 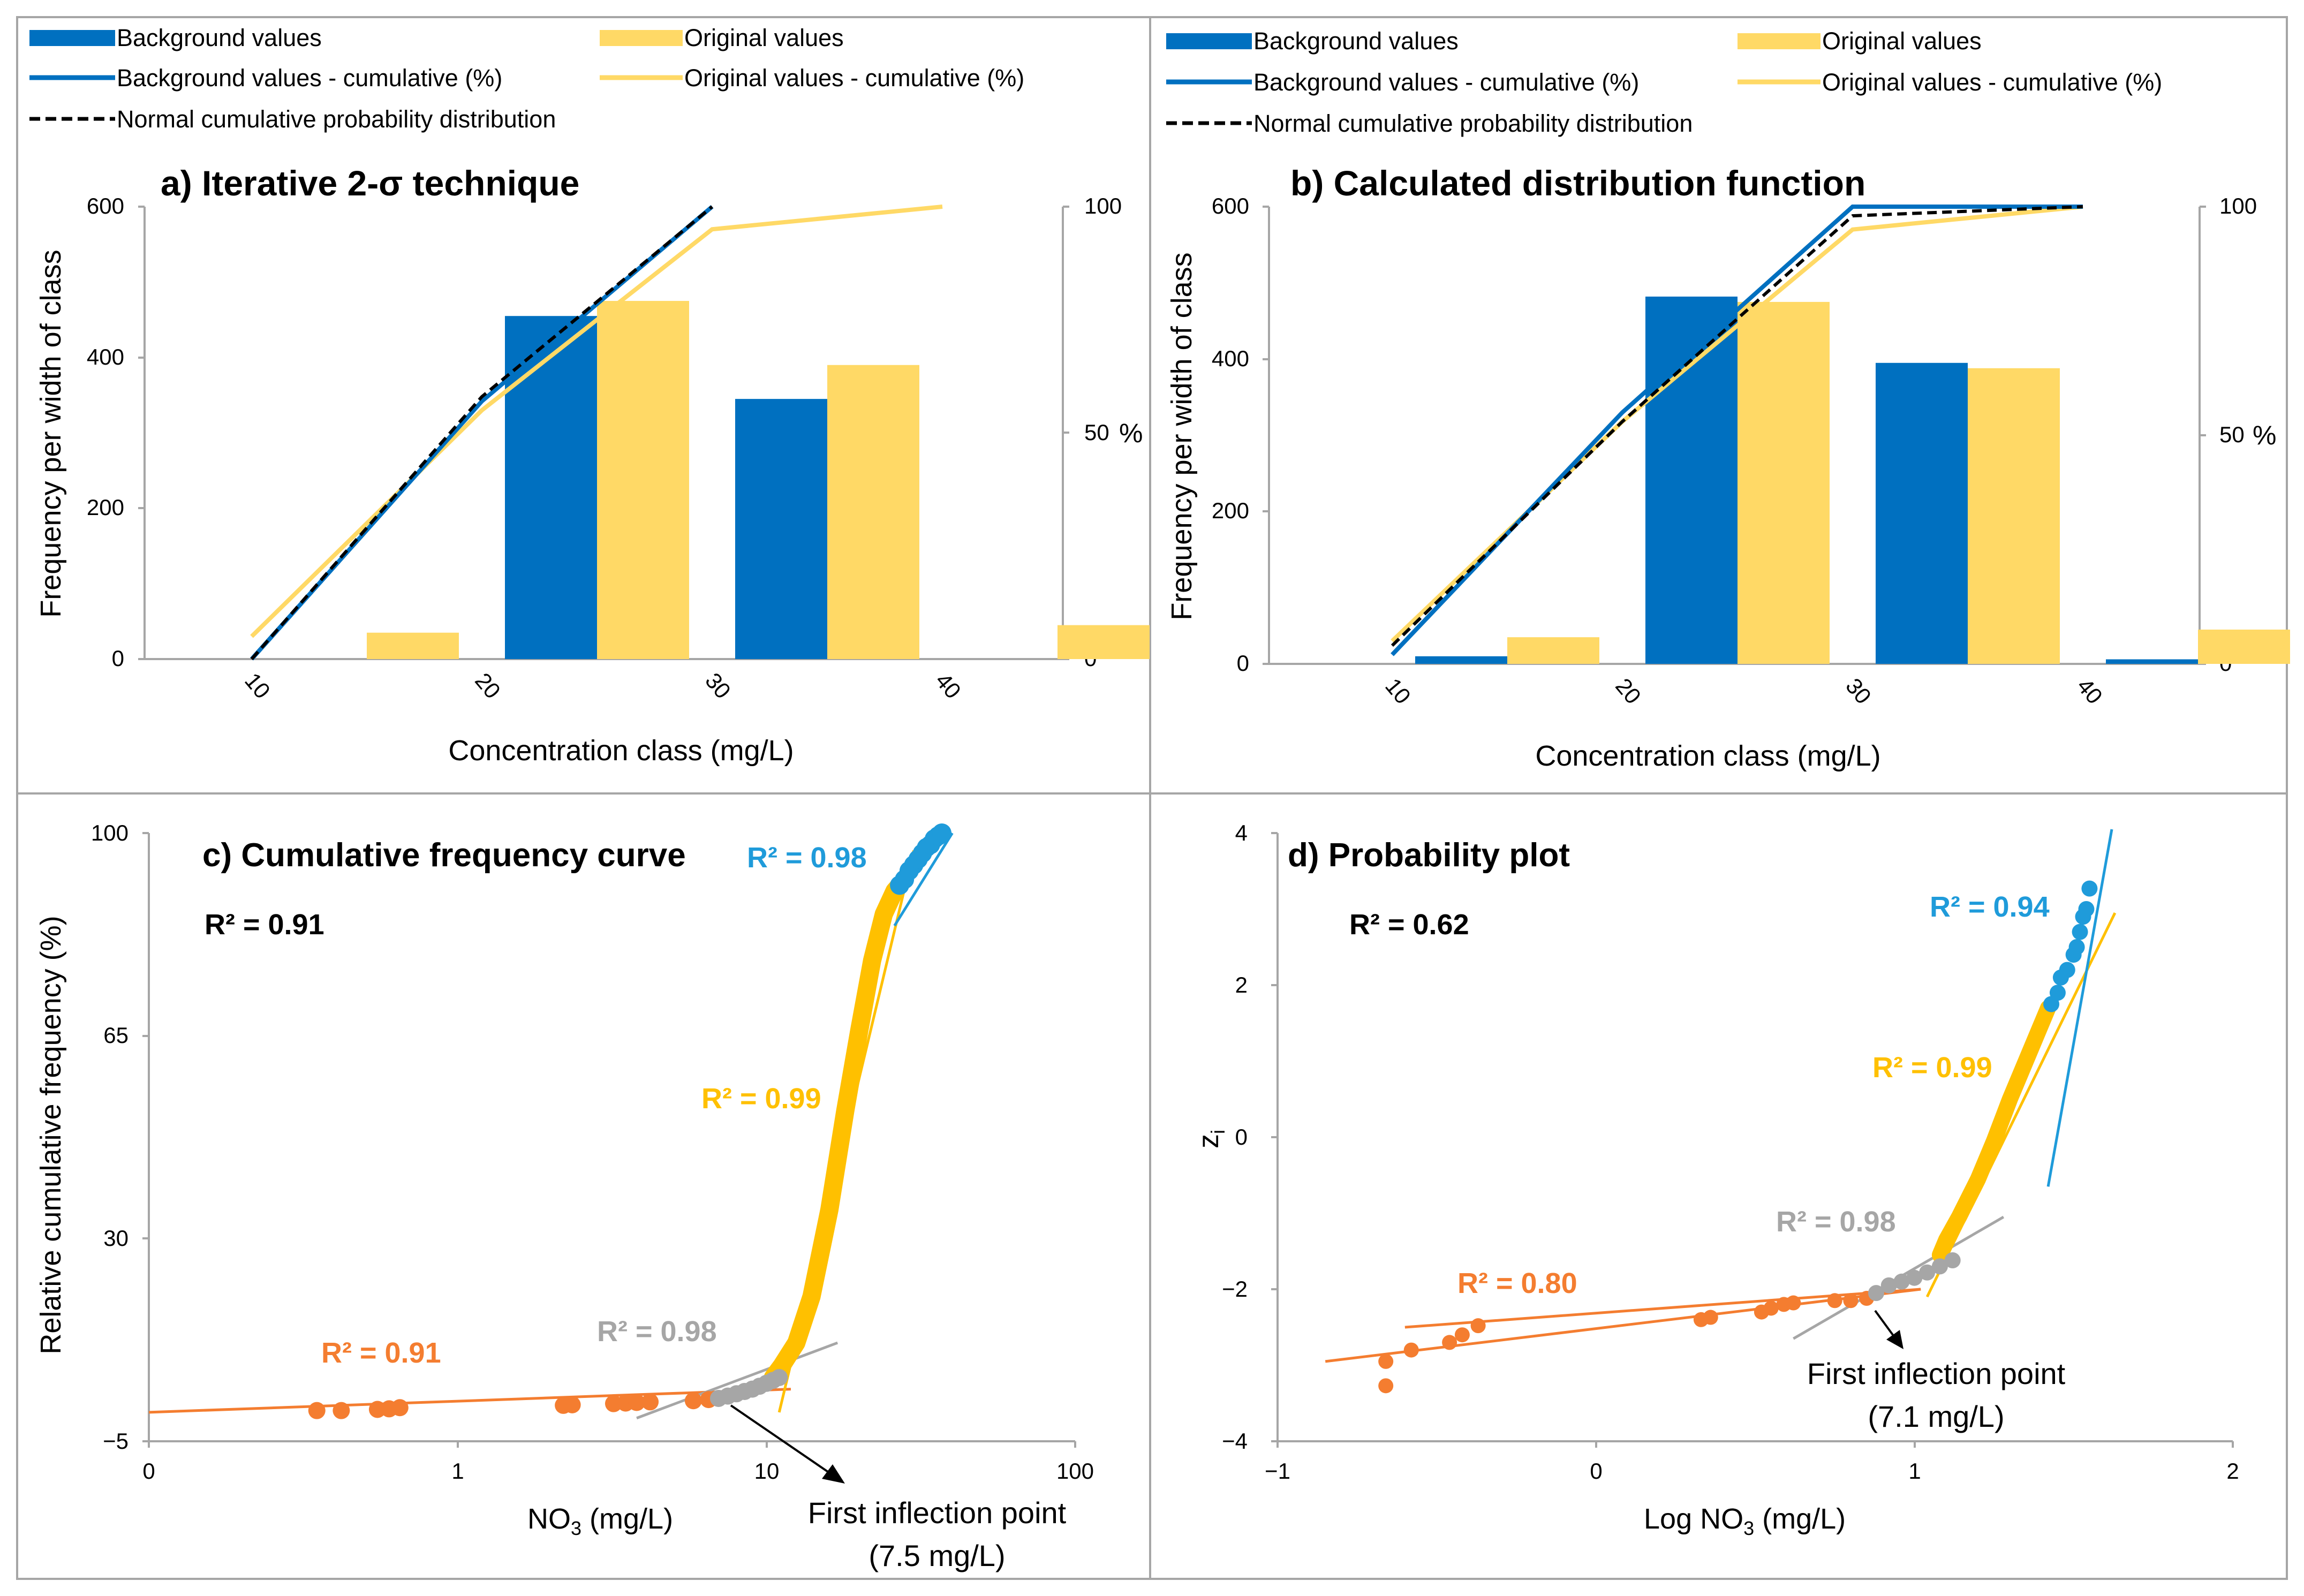 I want to click on y-tick-a-600: 600, so click(x=105, y=205).